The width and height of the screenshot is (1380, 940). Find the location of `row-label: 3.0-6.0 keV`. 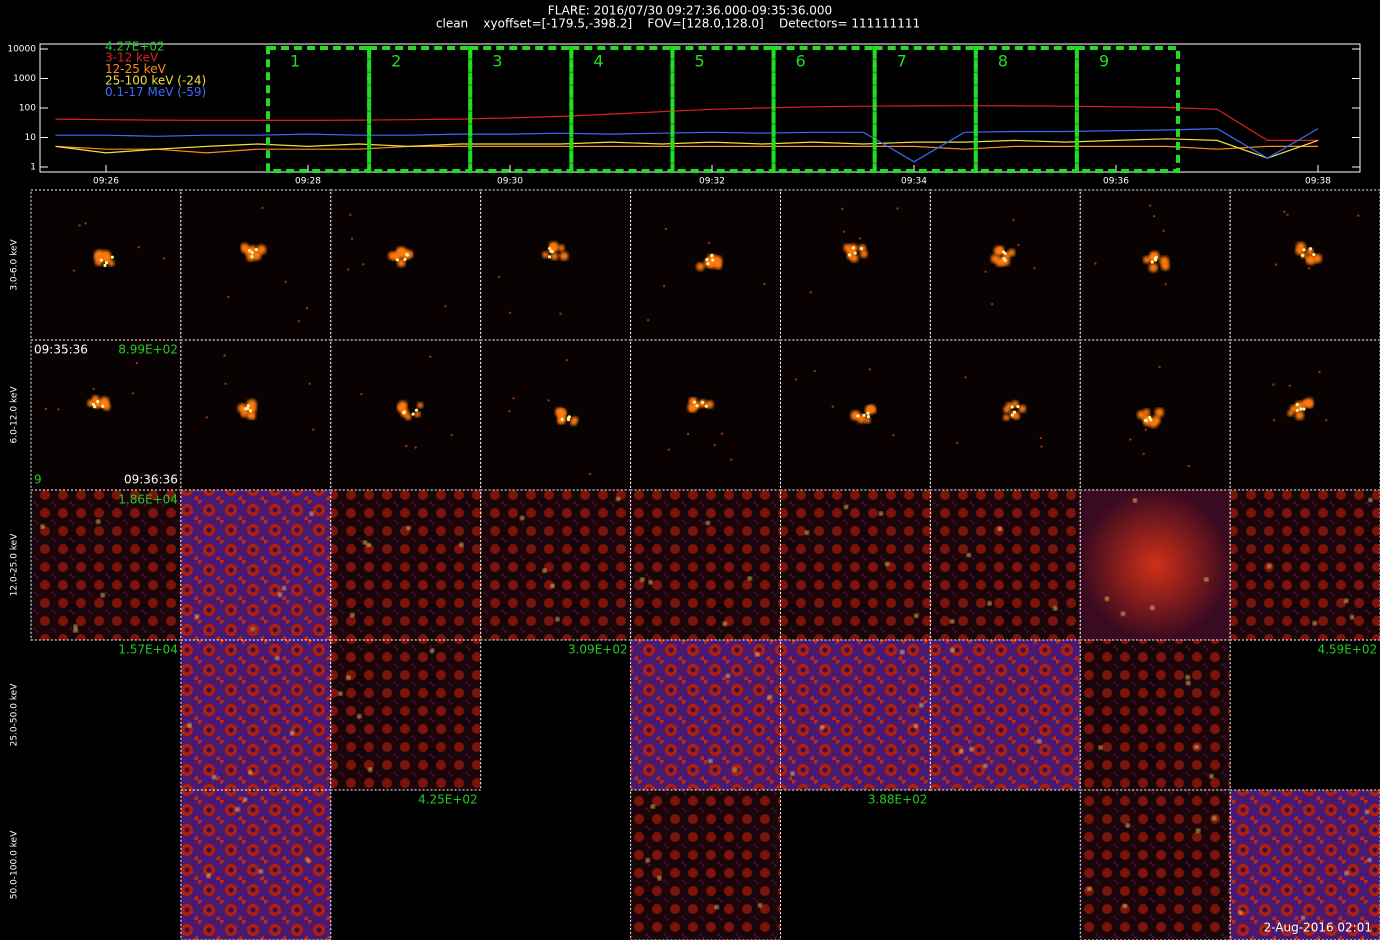

row-label: 3.0-6.0 keV is located at coordinates (15, 265).